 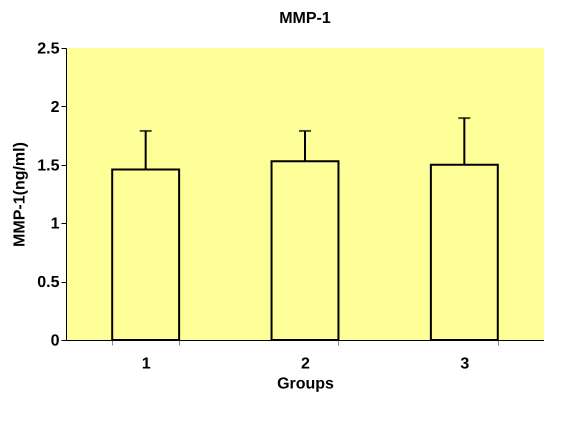 I want to click on y-tick-label: 0, so click(x=55, y=341).